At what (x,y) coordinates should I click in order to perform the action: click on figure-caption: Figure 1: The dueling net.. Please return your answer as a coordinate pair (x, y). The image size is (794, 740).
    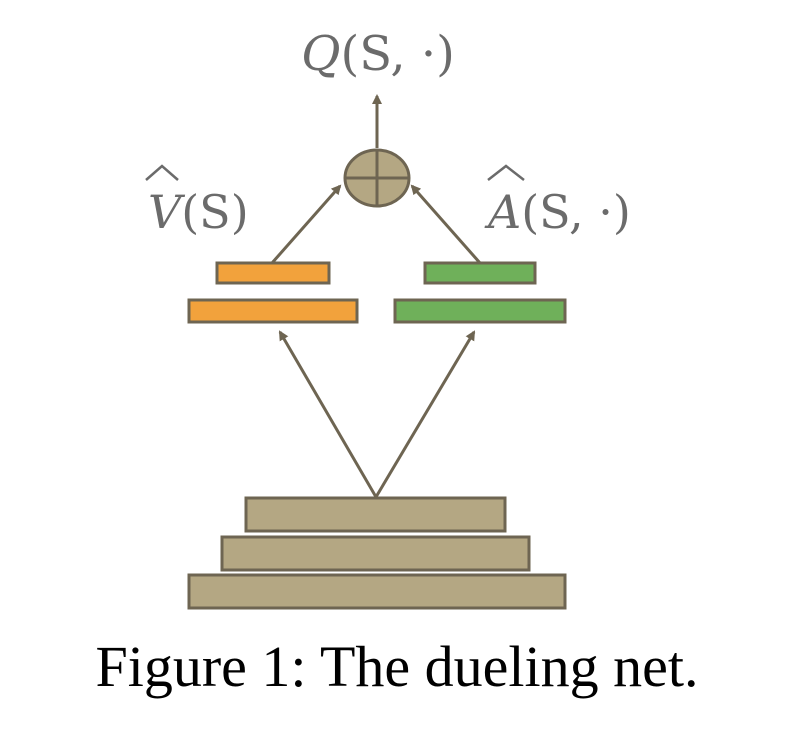
    Looking at the image, I should click on (397, 666).